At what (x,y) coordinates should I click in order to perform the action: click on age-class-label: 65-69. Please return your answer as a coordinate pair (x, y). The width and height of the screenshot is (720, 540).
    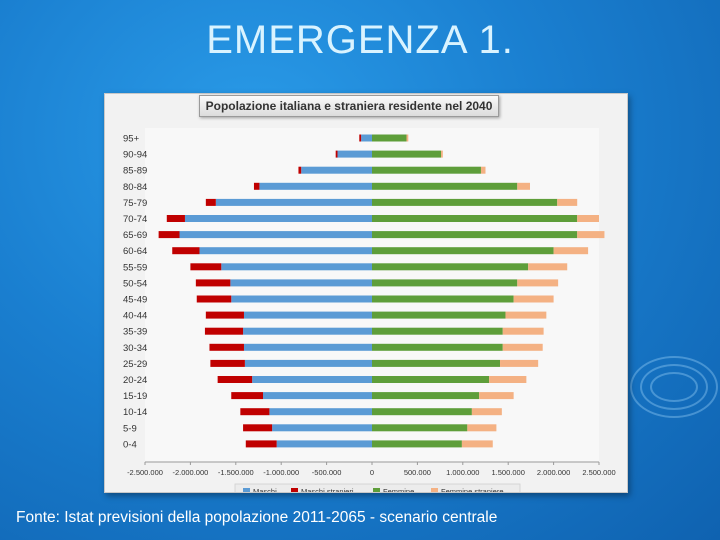
    Looking at the image, I should click on (135, 235).